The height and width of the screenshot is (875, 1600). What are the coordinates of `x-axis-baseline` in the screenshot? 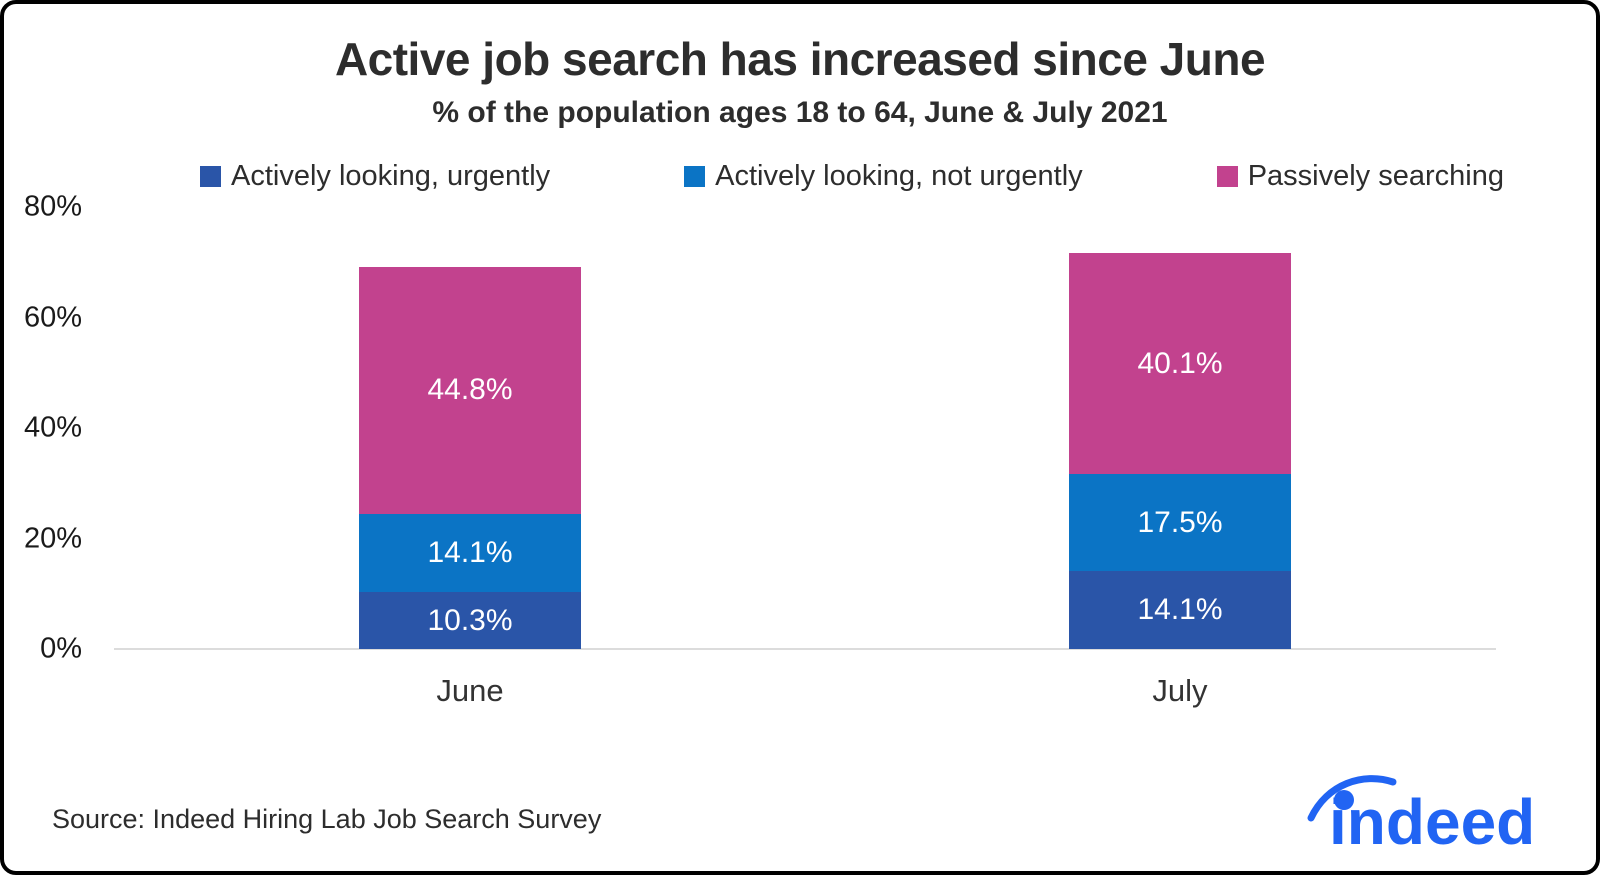 It's located at (805, 649).